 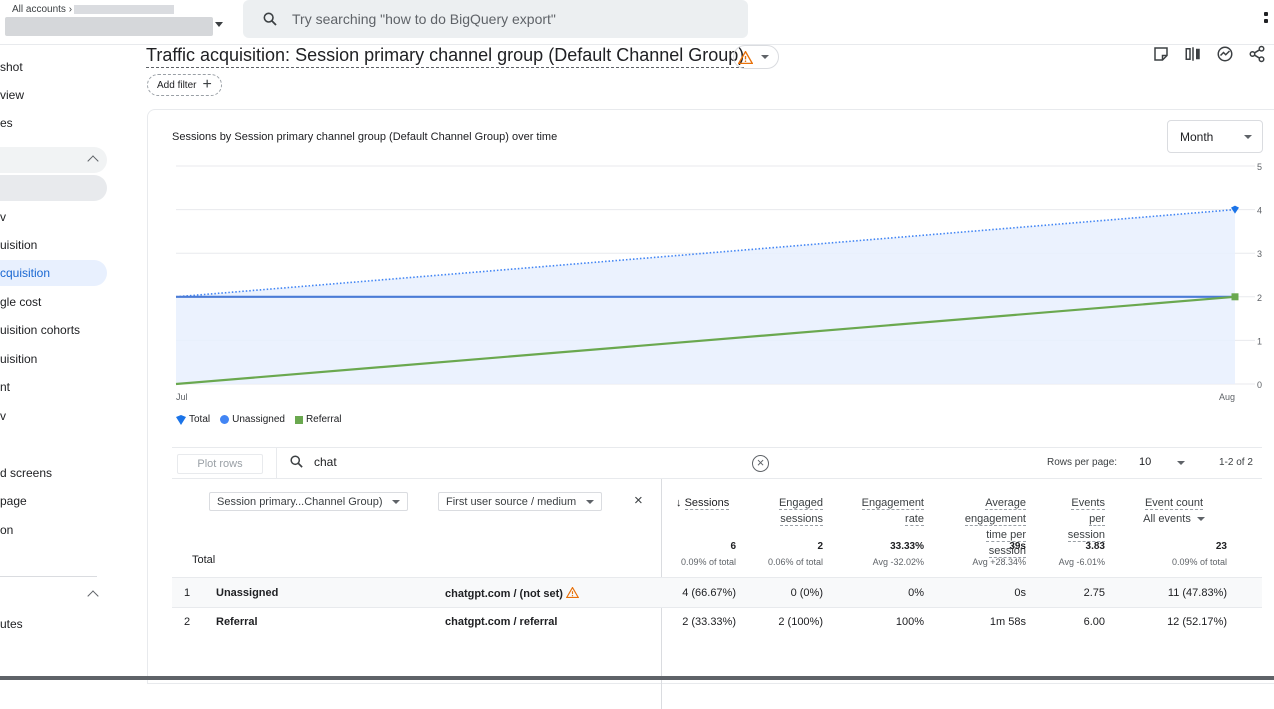 What do you see at coordinates (12, 95) in the screenshot?
I see `nav-item: view` at bounding box center [12, 95].